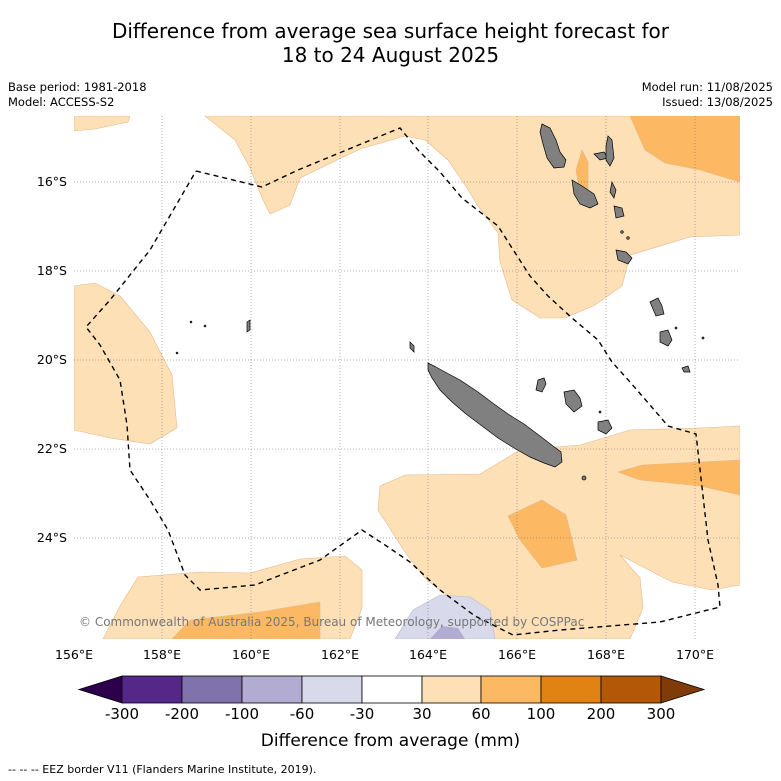 This screenshot has height=781, width=781. I want to click on vanuatu-pentecost, so click(613, 189).